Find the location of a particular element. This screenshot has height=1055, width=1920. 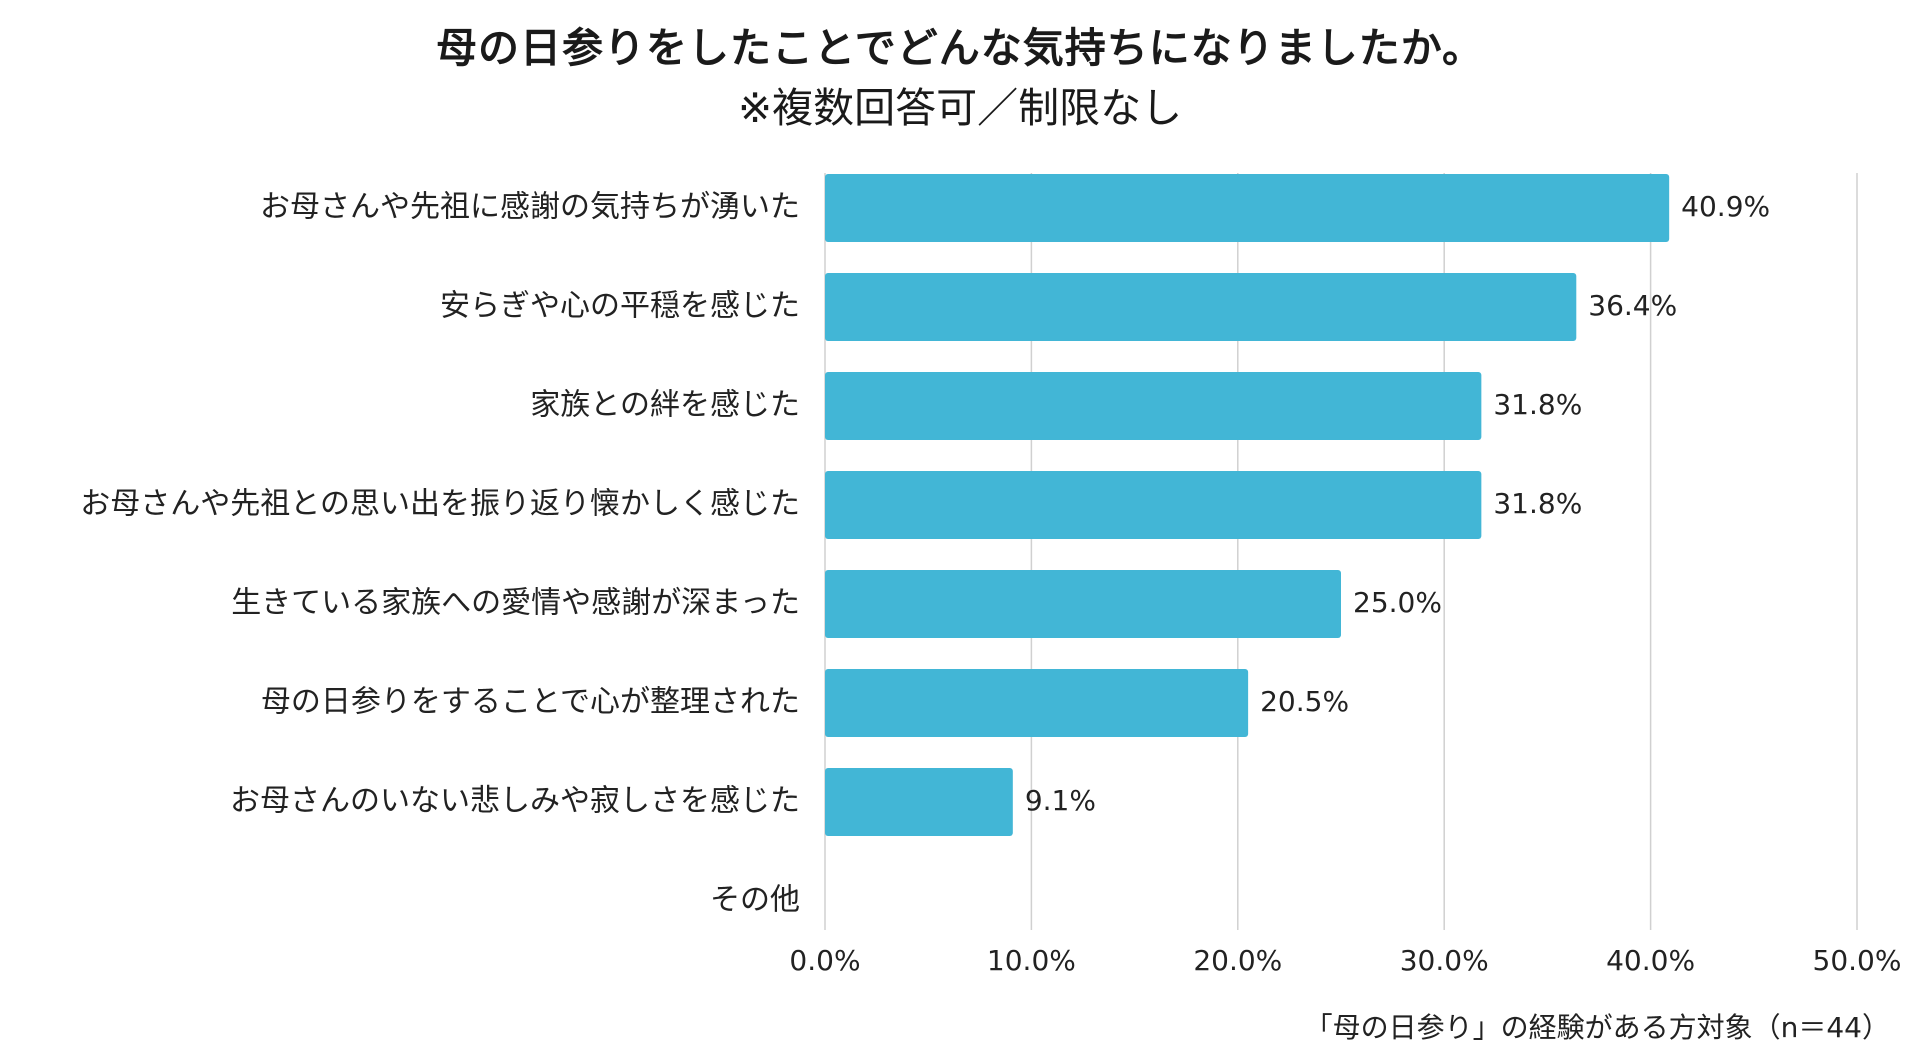

category-label: お母さんや先祖との思い出を振り返り懐かしく感じた is located at coordinates (440, 504).